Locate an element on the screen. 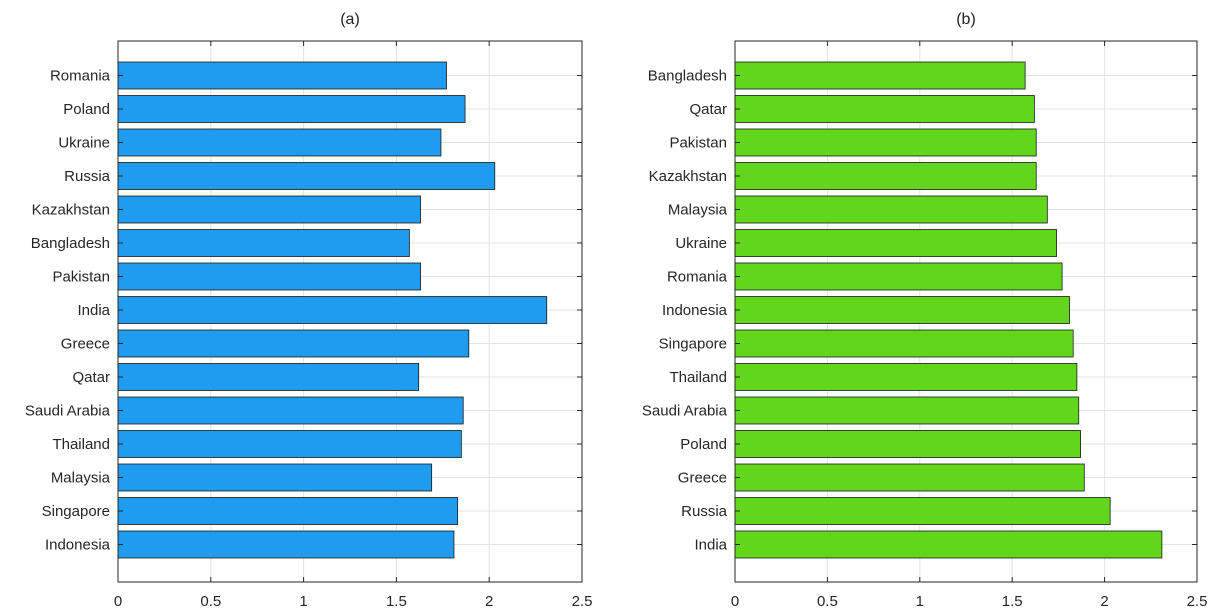  panel-b-xtick-label: 0.5 is located at coordinates (827, 601).